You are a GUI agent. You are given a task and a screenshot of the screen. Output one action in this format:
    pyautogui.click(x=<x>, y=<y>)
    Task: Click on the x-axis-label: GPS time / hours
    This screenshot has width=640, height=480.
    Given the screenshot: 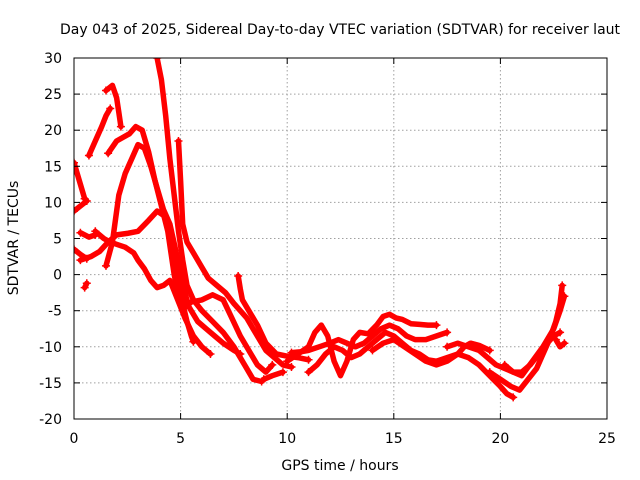 What is the action you would take?
    pyautogui.click(x=339, y=466)
    